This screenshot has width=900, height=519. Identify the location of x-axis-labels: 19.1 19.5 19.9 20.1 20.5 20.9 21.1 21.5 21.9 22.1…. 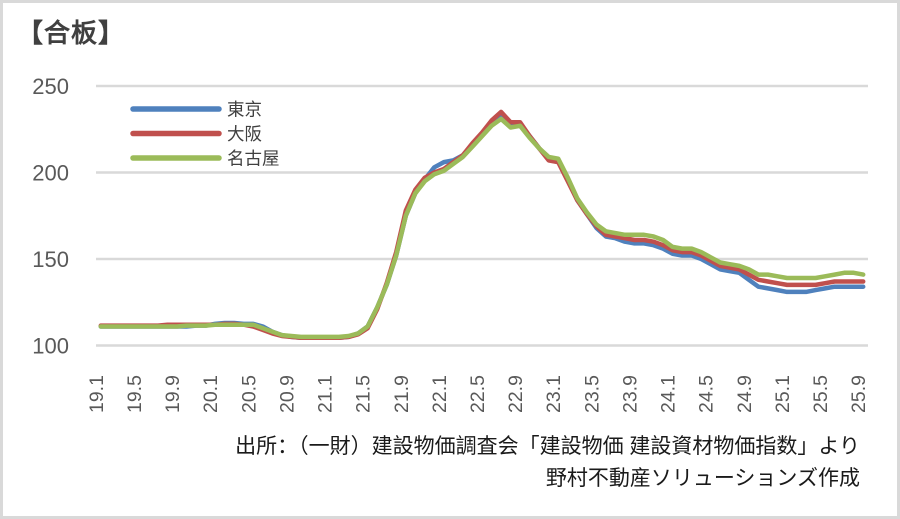
(478, 394).